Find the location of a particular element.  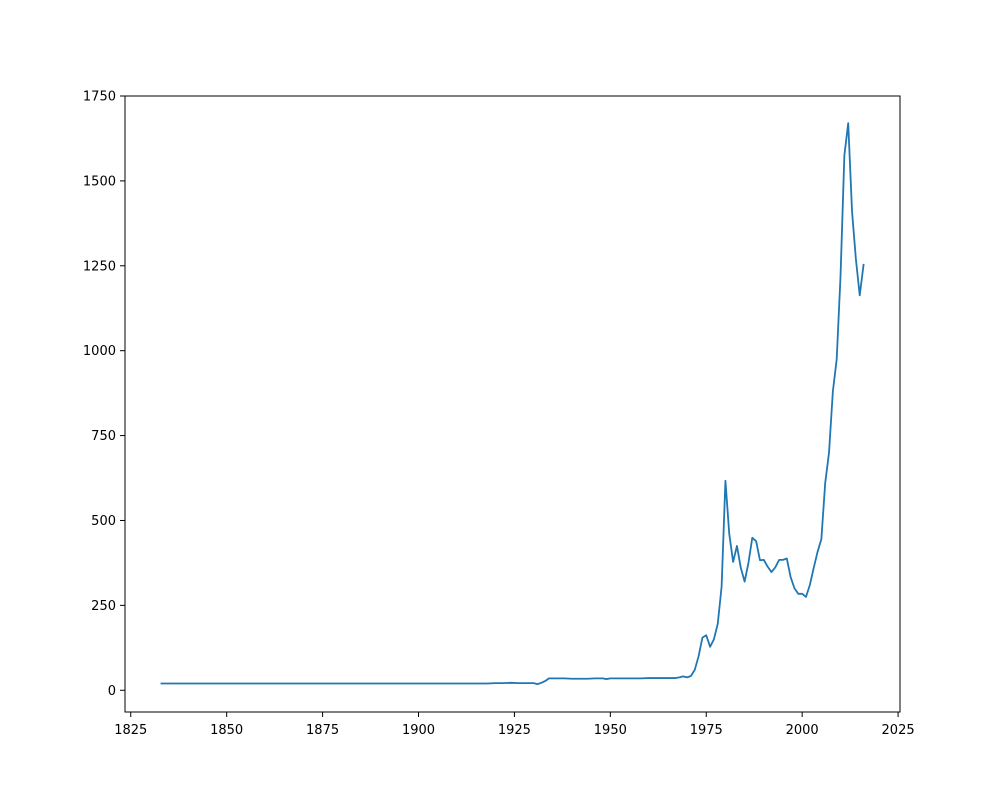

y-tick-label: 1000 is located at coordinates (99, 351).